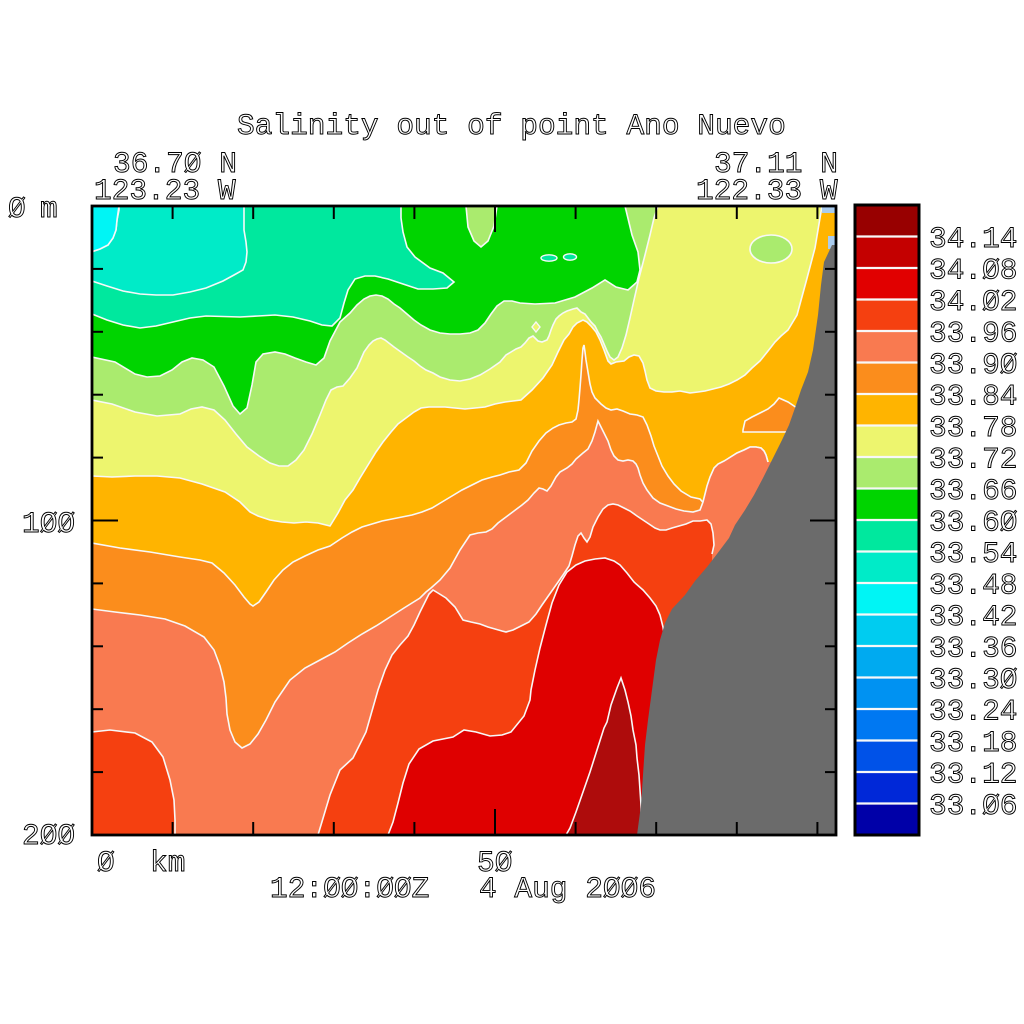 The width and height of the screenshot is (1024, 1024). What do you see at coordinates (973, 271) in the screenshot?
I see `svg-text: 34.Ø8` at bounding box center [973, 271].